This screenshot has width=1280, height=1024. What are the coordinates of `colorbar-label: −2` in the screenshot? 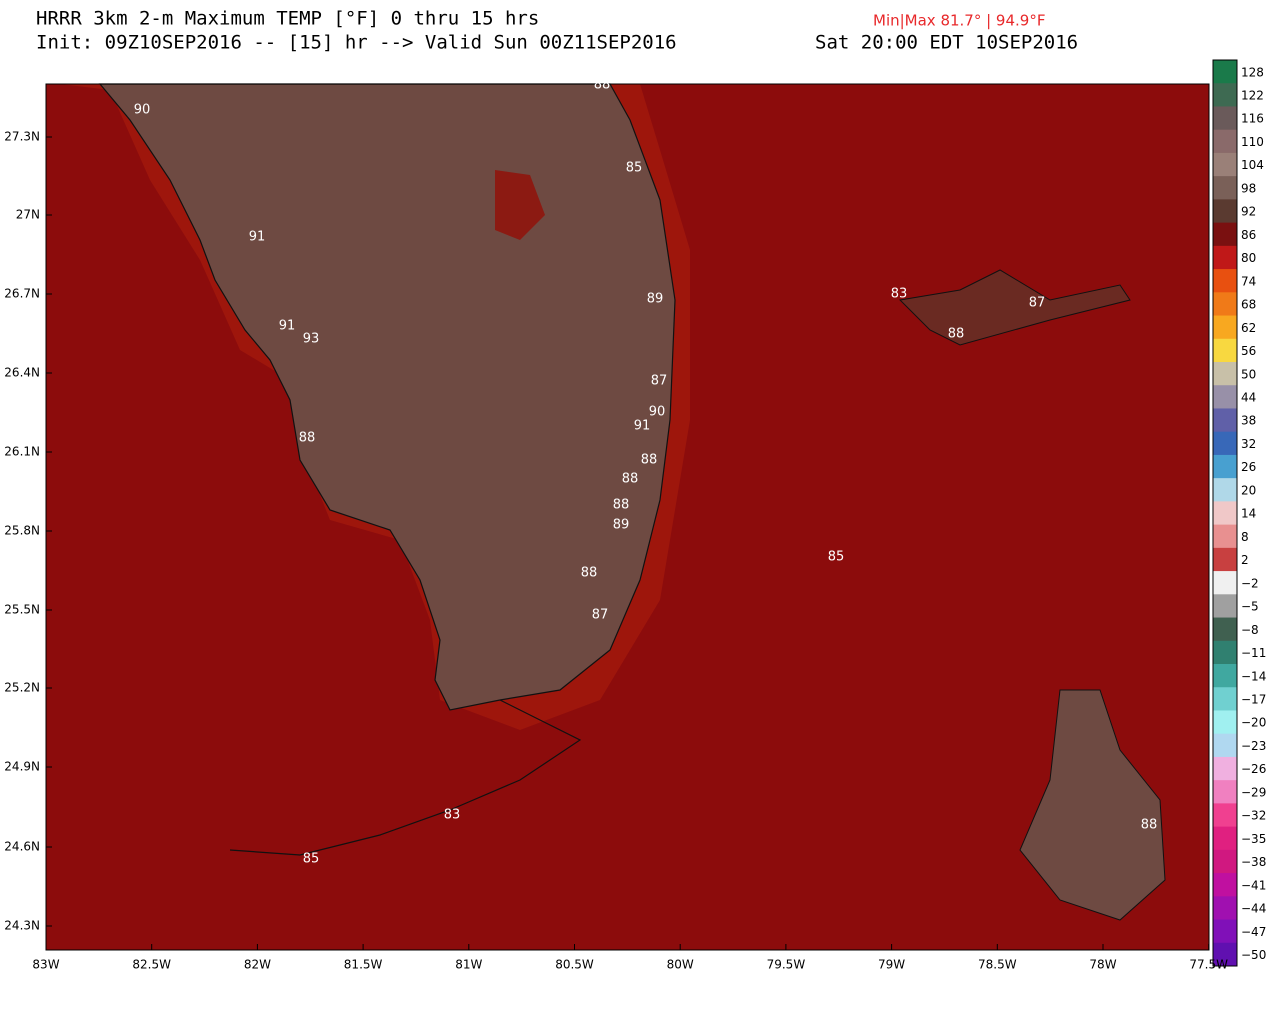 It's located at (1250, 583).